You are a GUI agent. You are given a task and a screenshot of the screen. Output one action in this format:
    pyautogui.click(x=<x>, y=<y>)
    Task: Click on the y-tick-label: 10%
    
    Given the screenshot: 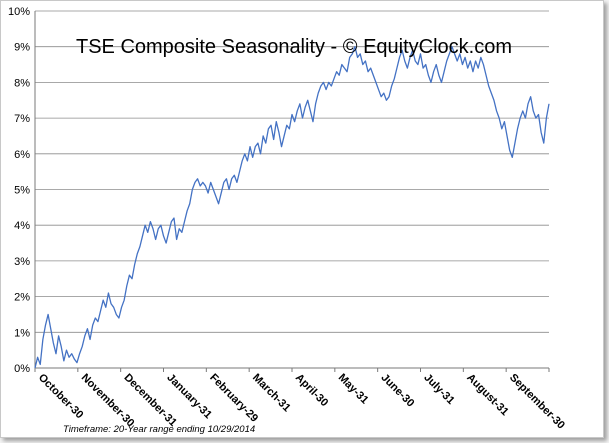 What is the action you would take?
    pyautogui.click(x=19, y=12)
    